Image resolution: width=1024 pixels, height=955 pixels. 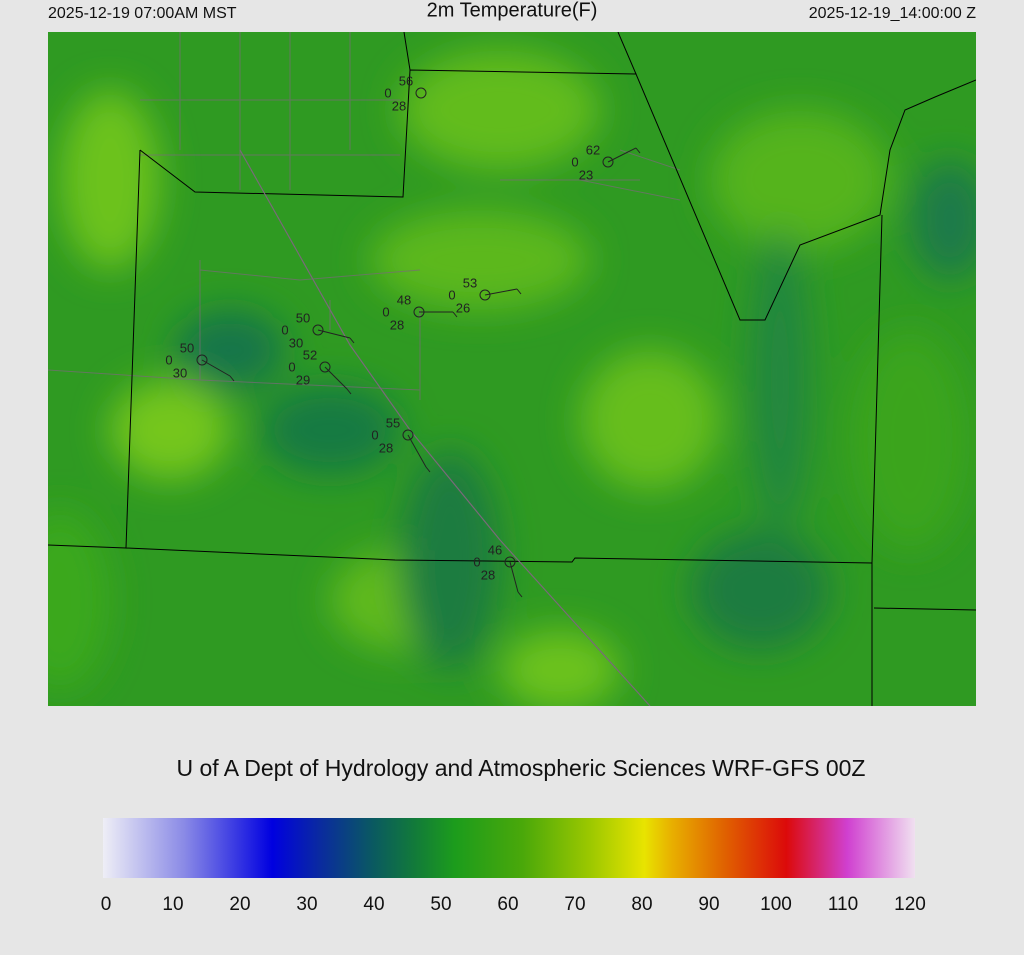 What do you see at coordinates (106, 904) in the screenshot?
I see `colorbar-tick-label: 0` at bounding box center [106, 904].